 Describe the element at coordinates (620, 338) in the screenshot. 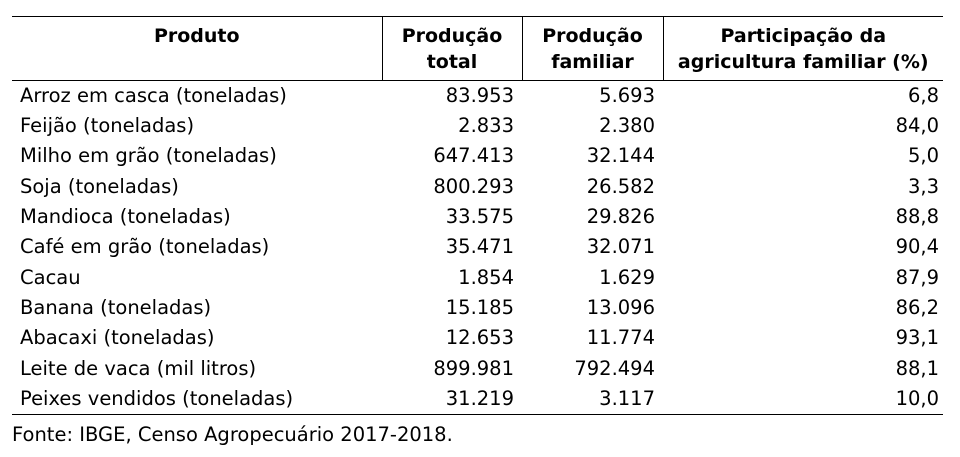

I see `cell-producao-familiar: 11.774` at that location.